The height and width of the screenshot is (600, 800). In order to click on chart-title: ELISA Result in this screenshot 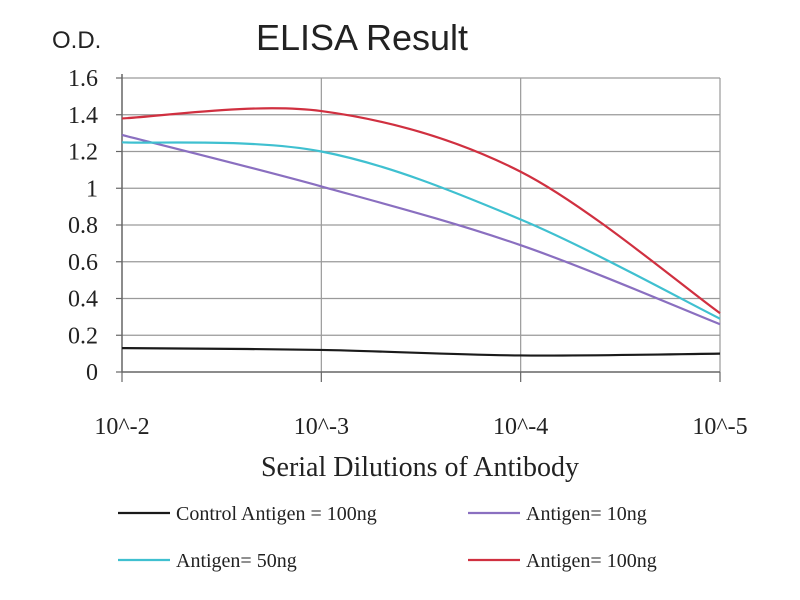, I will do `click(362, 37)`.